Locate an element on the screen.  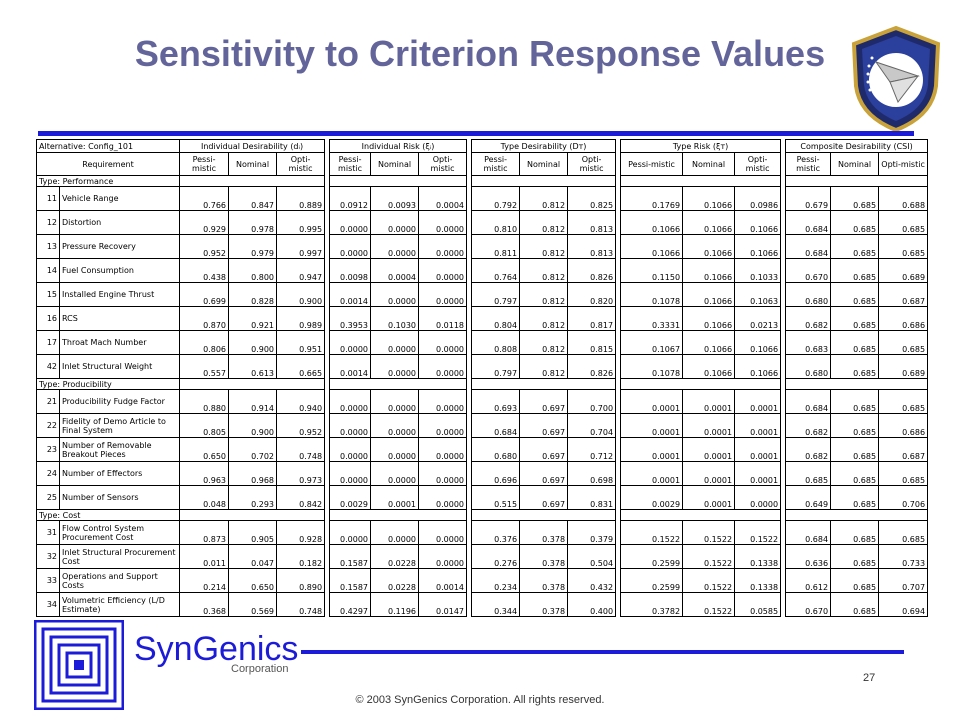
type-label: Type: Performance is located at coordinates (108, 181).